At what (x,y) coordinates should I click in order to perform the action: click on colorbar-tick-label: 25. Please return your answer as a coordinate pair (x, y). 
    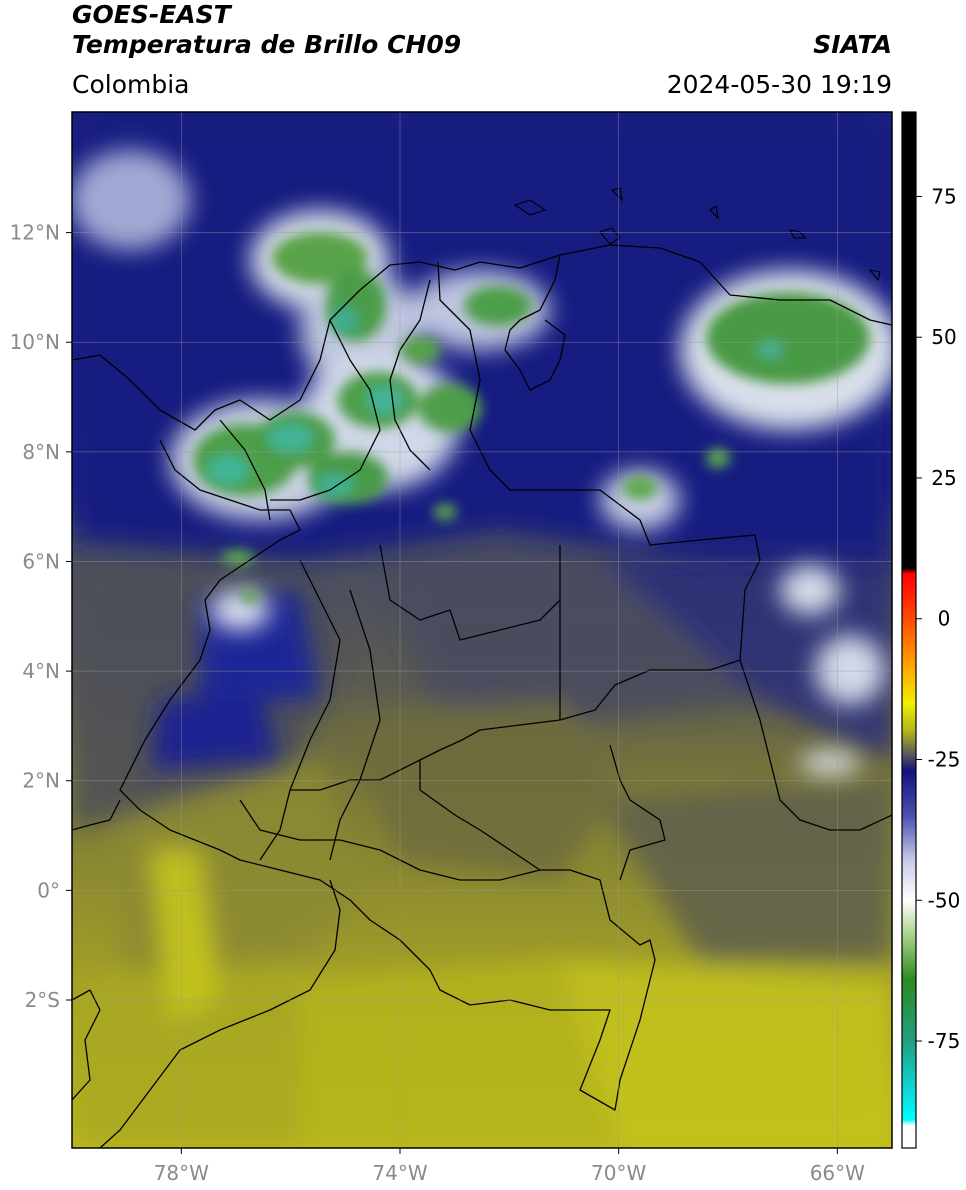
    Looking at the image, I should click on (943, 478).